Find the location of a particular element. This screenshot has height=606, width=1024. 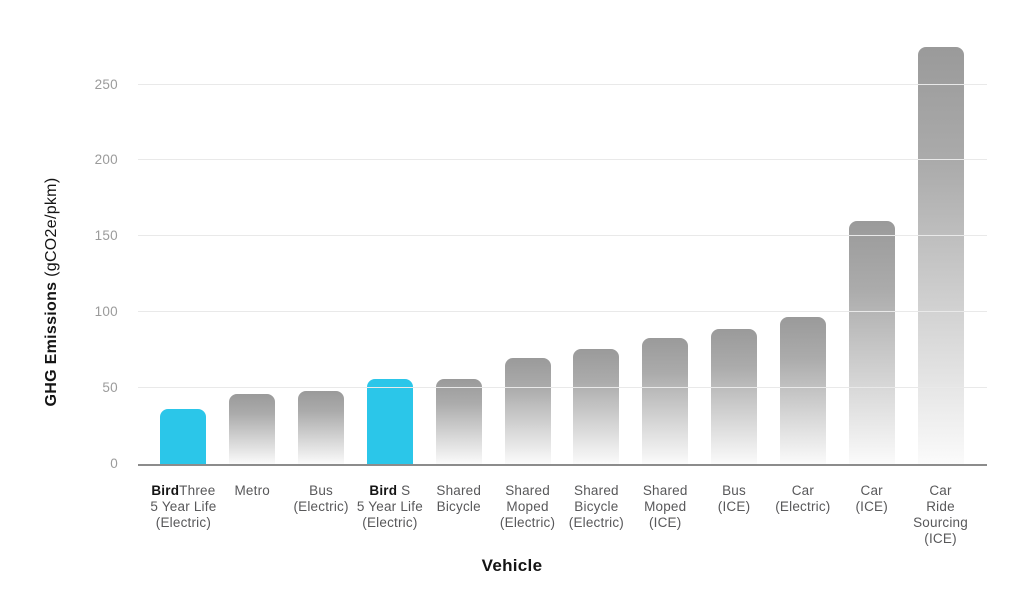

y-tick-label-150: 150 is located at coordinates (106, 236).